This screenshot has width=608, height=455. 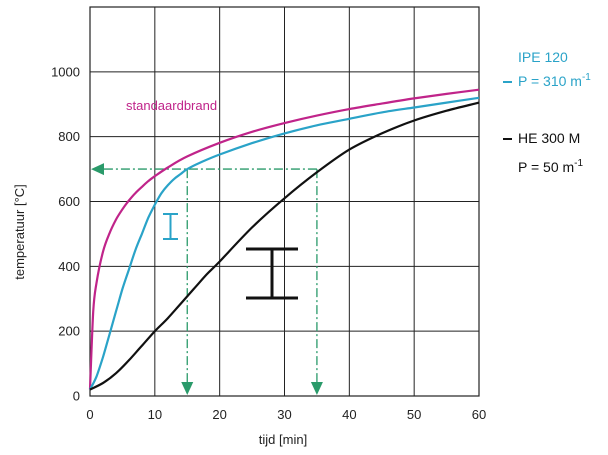 I want to click on he-profile-icon, so click(x=272, y=273).